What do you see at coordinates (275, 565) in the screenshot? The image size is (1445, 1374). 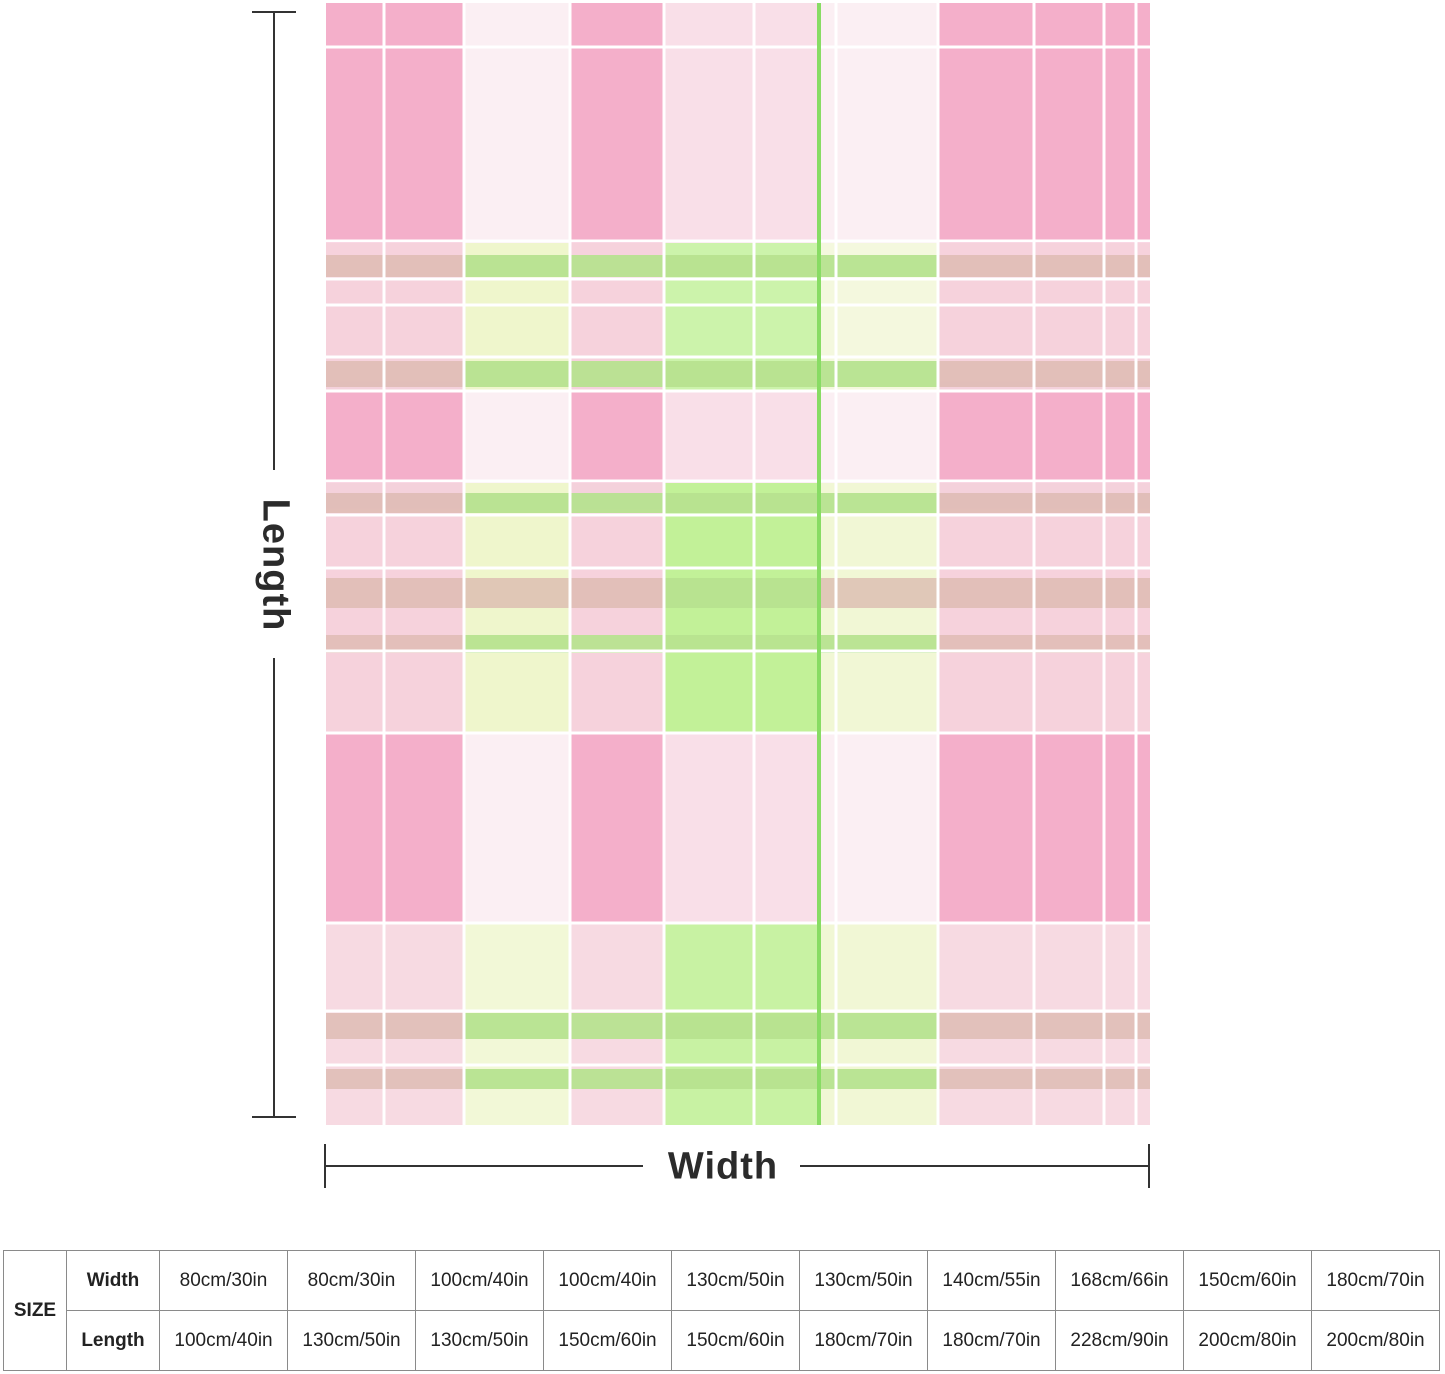 I see `length-label: Length` at bounding box center [275, 565].